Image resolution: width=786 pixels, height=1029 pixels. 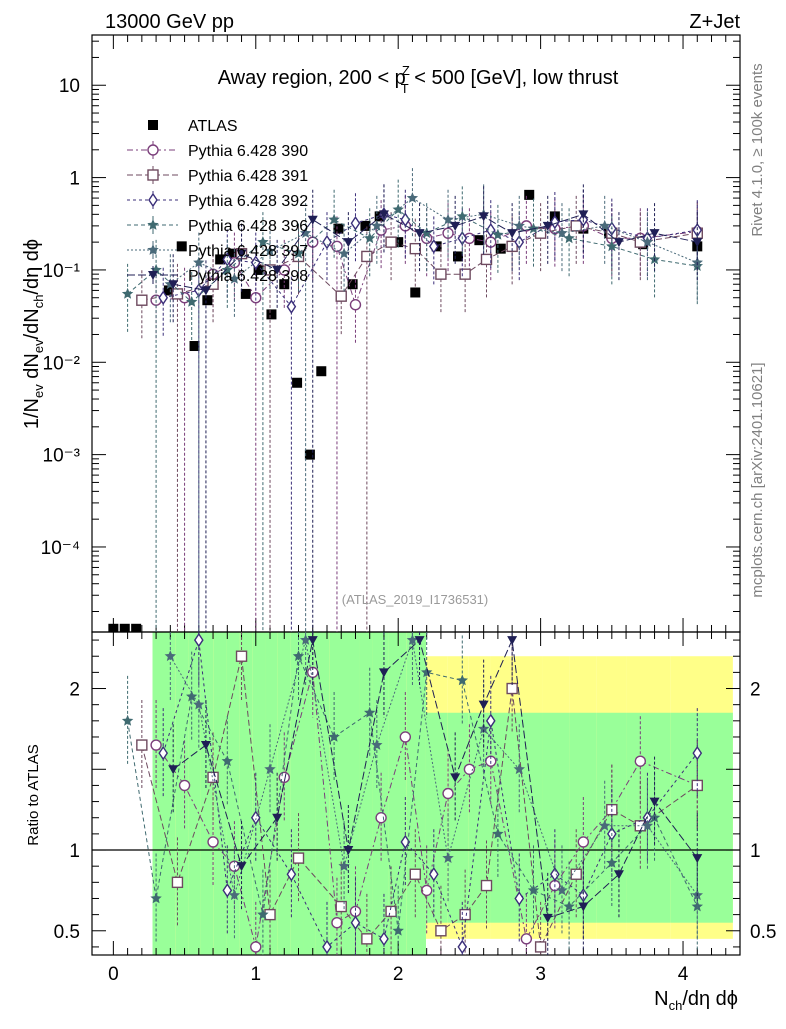 What do you see at coordinates (661, 999) in the screenshot?
I see `x-label-main: N` at bounding box center [661, 999].